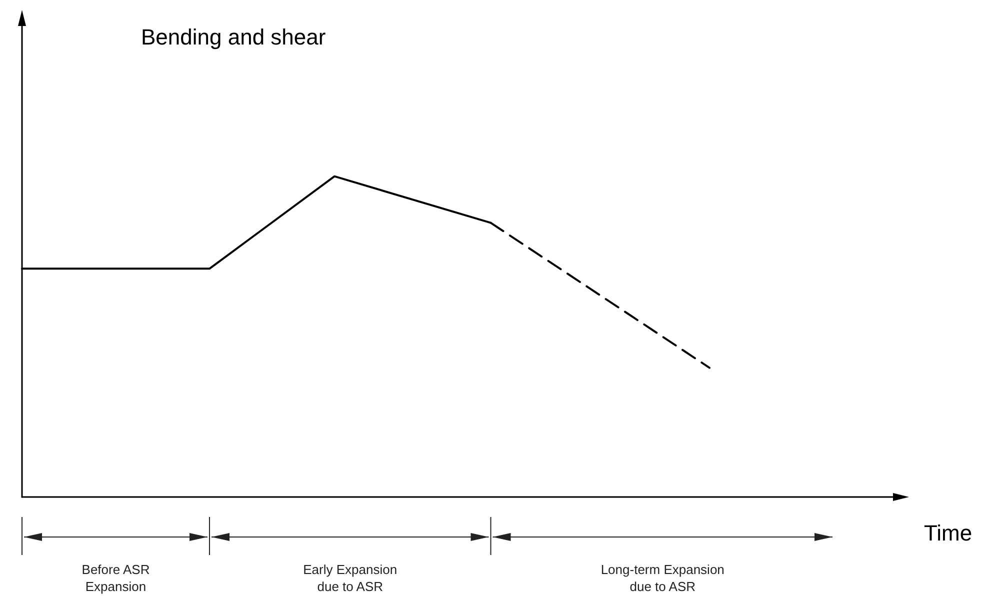 The width and height of the screenshot is (993, 614). I want to click on text: Bending and shear, so click(233, 37).